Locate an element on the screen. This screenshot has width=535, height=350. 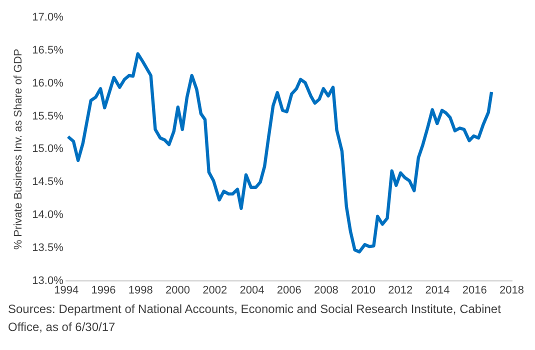
y-tick-label: 14.5% is located at coordinates (48, 182).